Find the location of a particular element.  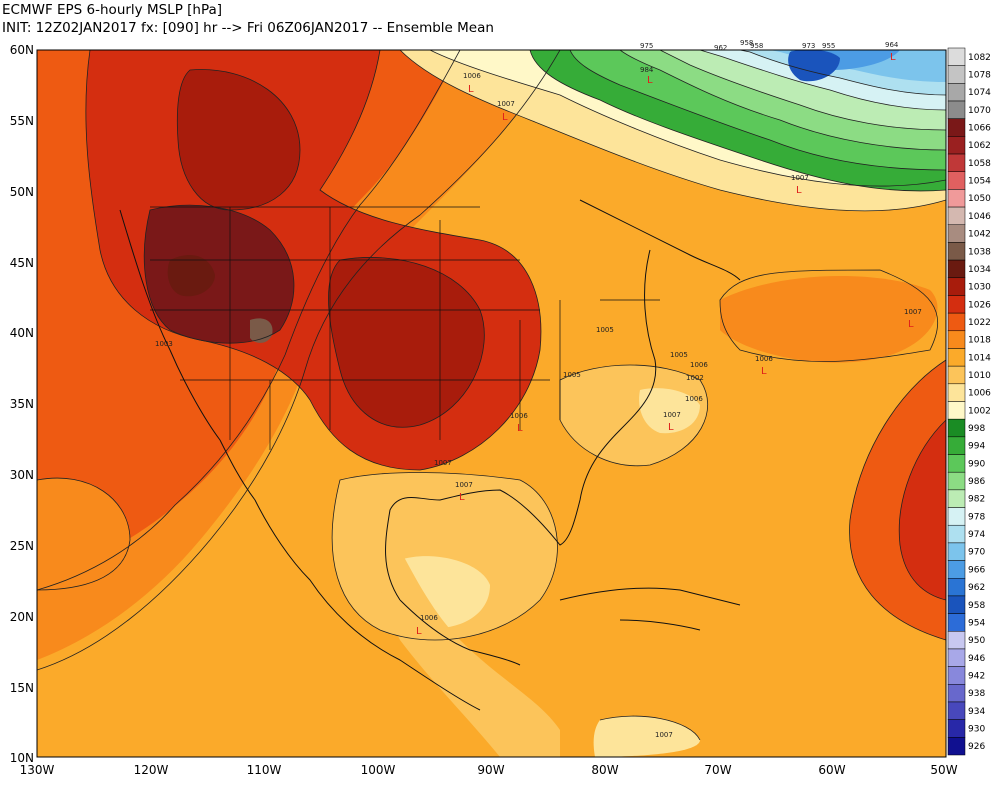

colorbar-label: 1062 is located at coordinates (979, 146).